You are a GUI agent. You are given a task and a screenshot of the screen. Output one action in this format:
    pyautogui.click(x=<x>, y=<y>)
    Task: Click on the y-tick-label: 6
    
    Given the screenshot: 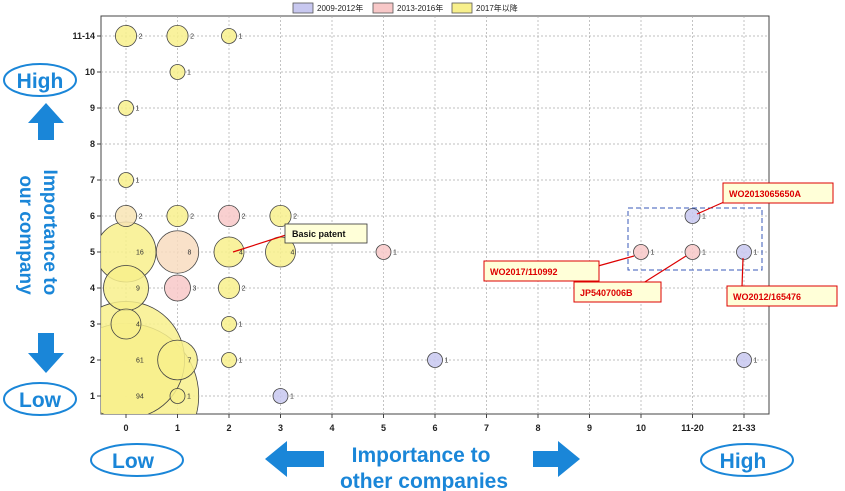 What is the action you would take?
    pyautogui.click(x=92, y=216)
    